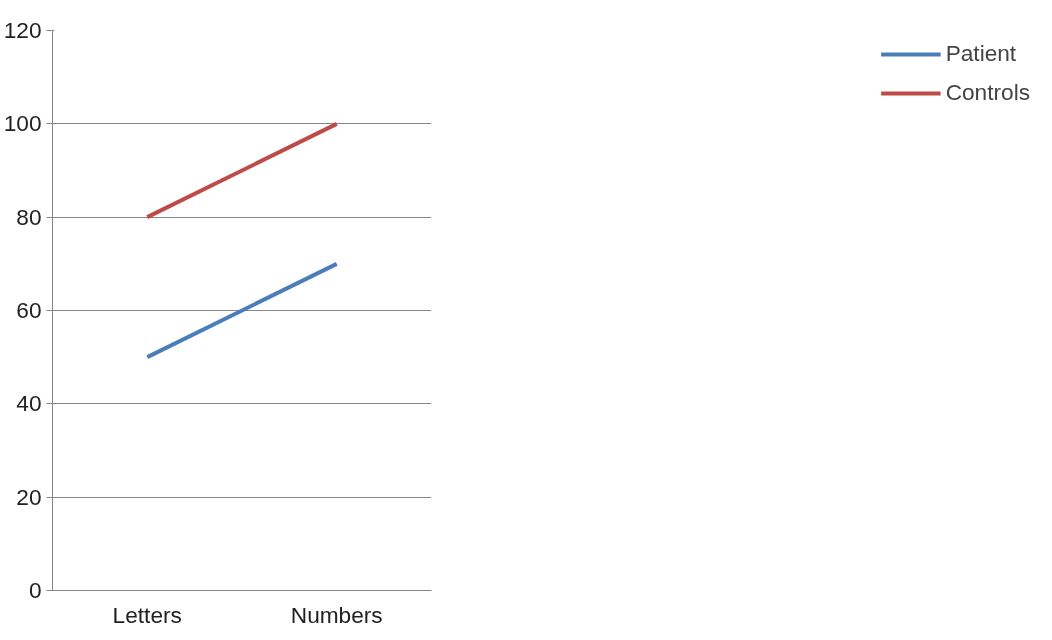 This screenshot has height=640, width=1052. What do you see at coordinates (35, 590) in the screenshot?
I see `y-tick-label: 0` at bounding box center [35, 590].